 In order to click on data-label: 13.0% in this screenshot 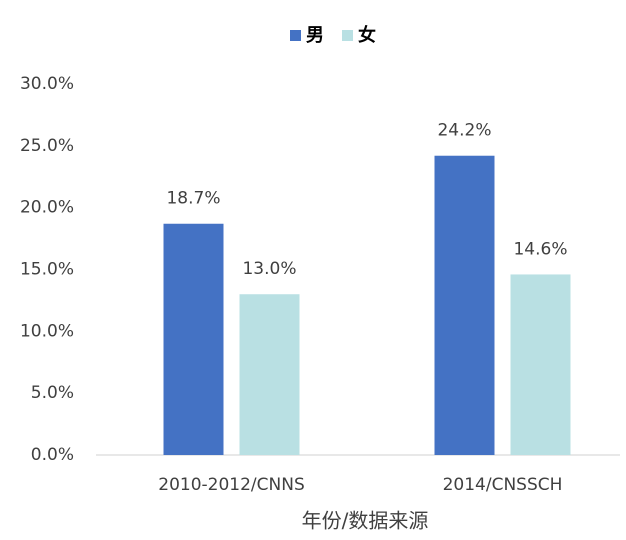, I will do `click(269, 269)`.